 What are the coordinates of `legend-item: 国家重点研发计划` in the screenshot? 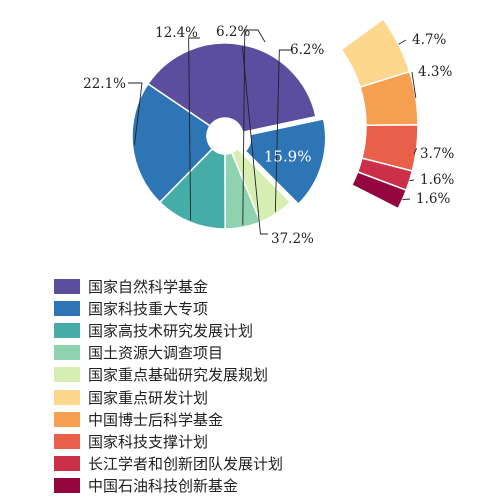 It's located at (168, 397).